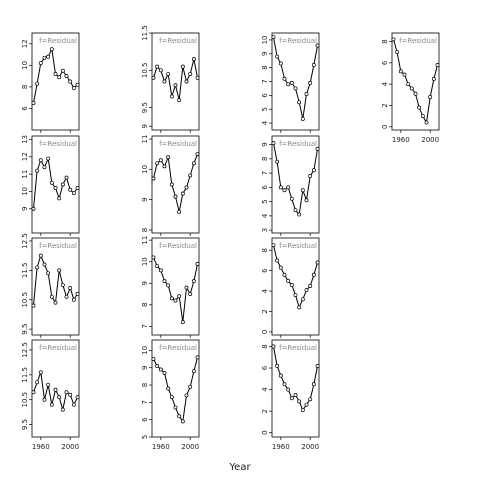 The height and width of the screenshot is (480, 480). Describe the element at coordinates (170, 287) in the screenshot. I see `panel-2-1: f=Residual 7 8 9 10 11` at that location.